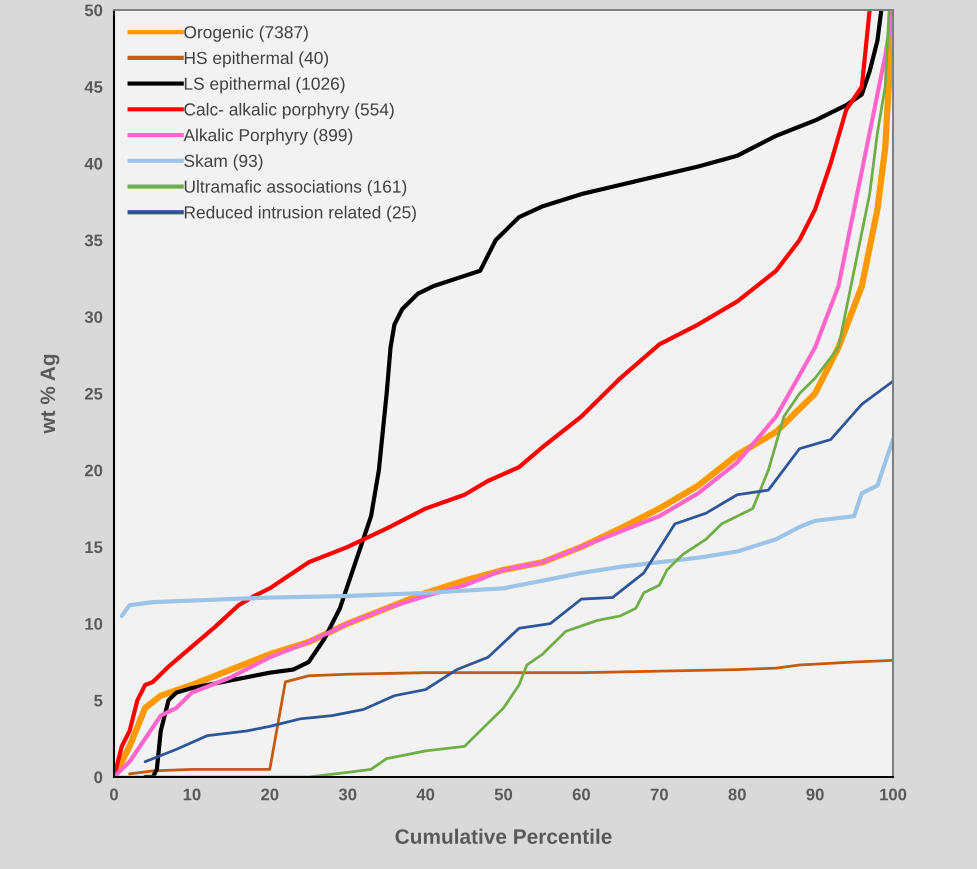 This screenshot has height=869, width=977. I want to click on x-tick-label: 80, so click(737, 794).